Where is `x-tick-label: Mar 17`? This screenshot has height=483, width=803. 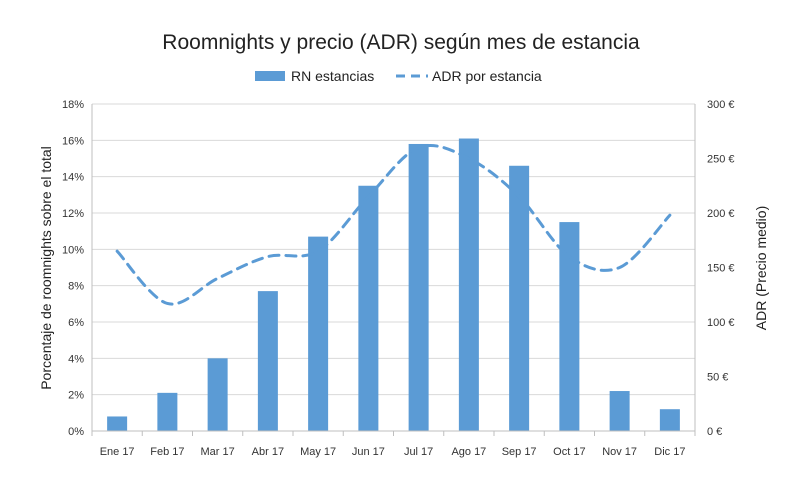
x-tick-label: Mar 17 is located at coordinates (218, 452).